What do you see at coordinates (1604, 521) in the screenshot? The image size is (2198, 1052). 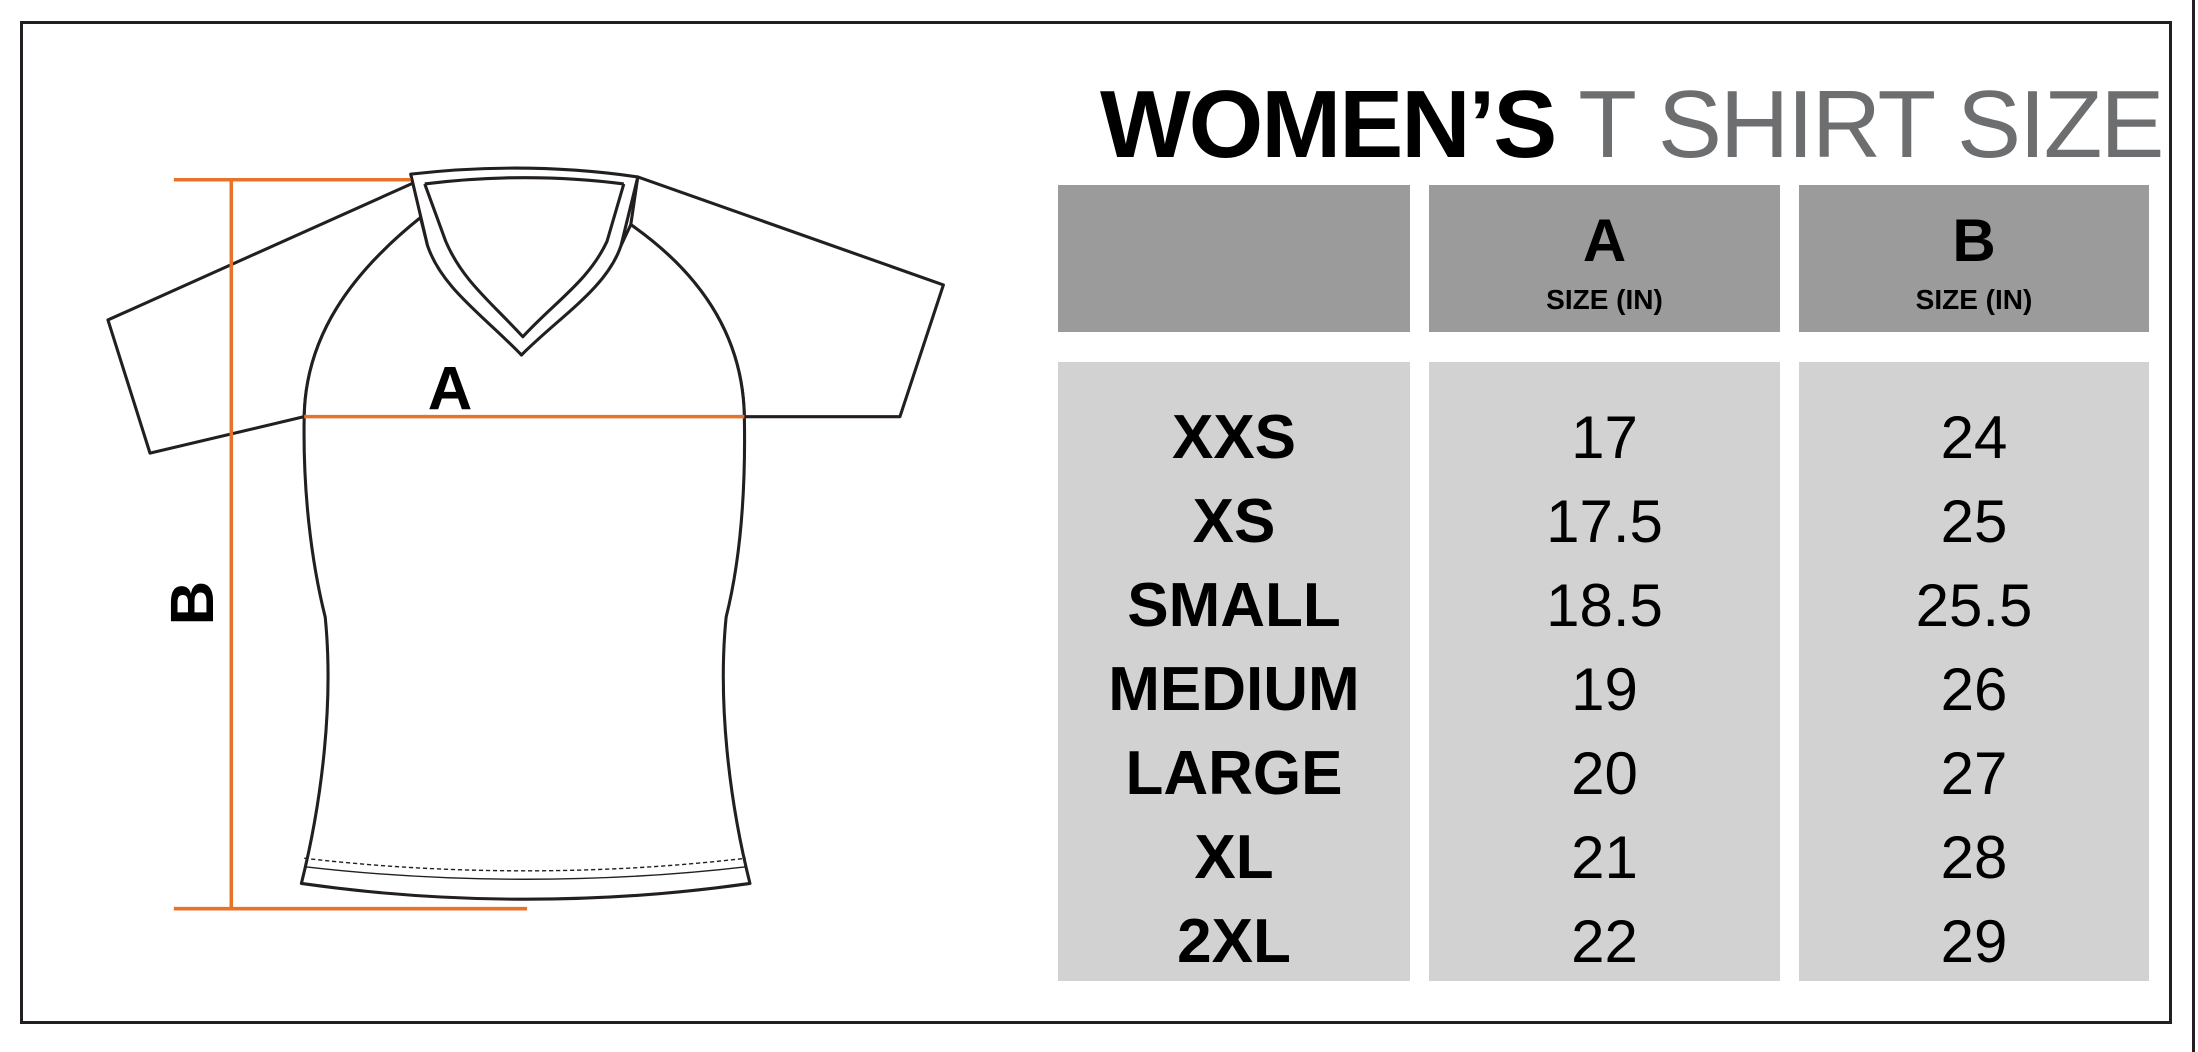 I see `a-value: 17.5` at bounding box center [1604, 521].